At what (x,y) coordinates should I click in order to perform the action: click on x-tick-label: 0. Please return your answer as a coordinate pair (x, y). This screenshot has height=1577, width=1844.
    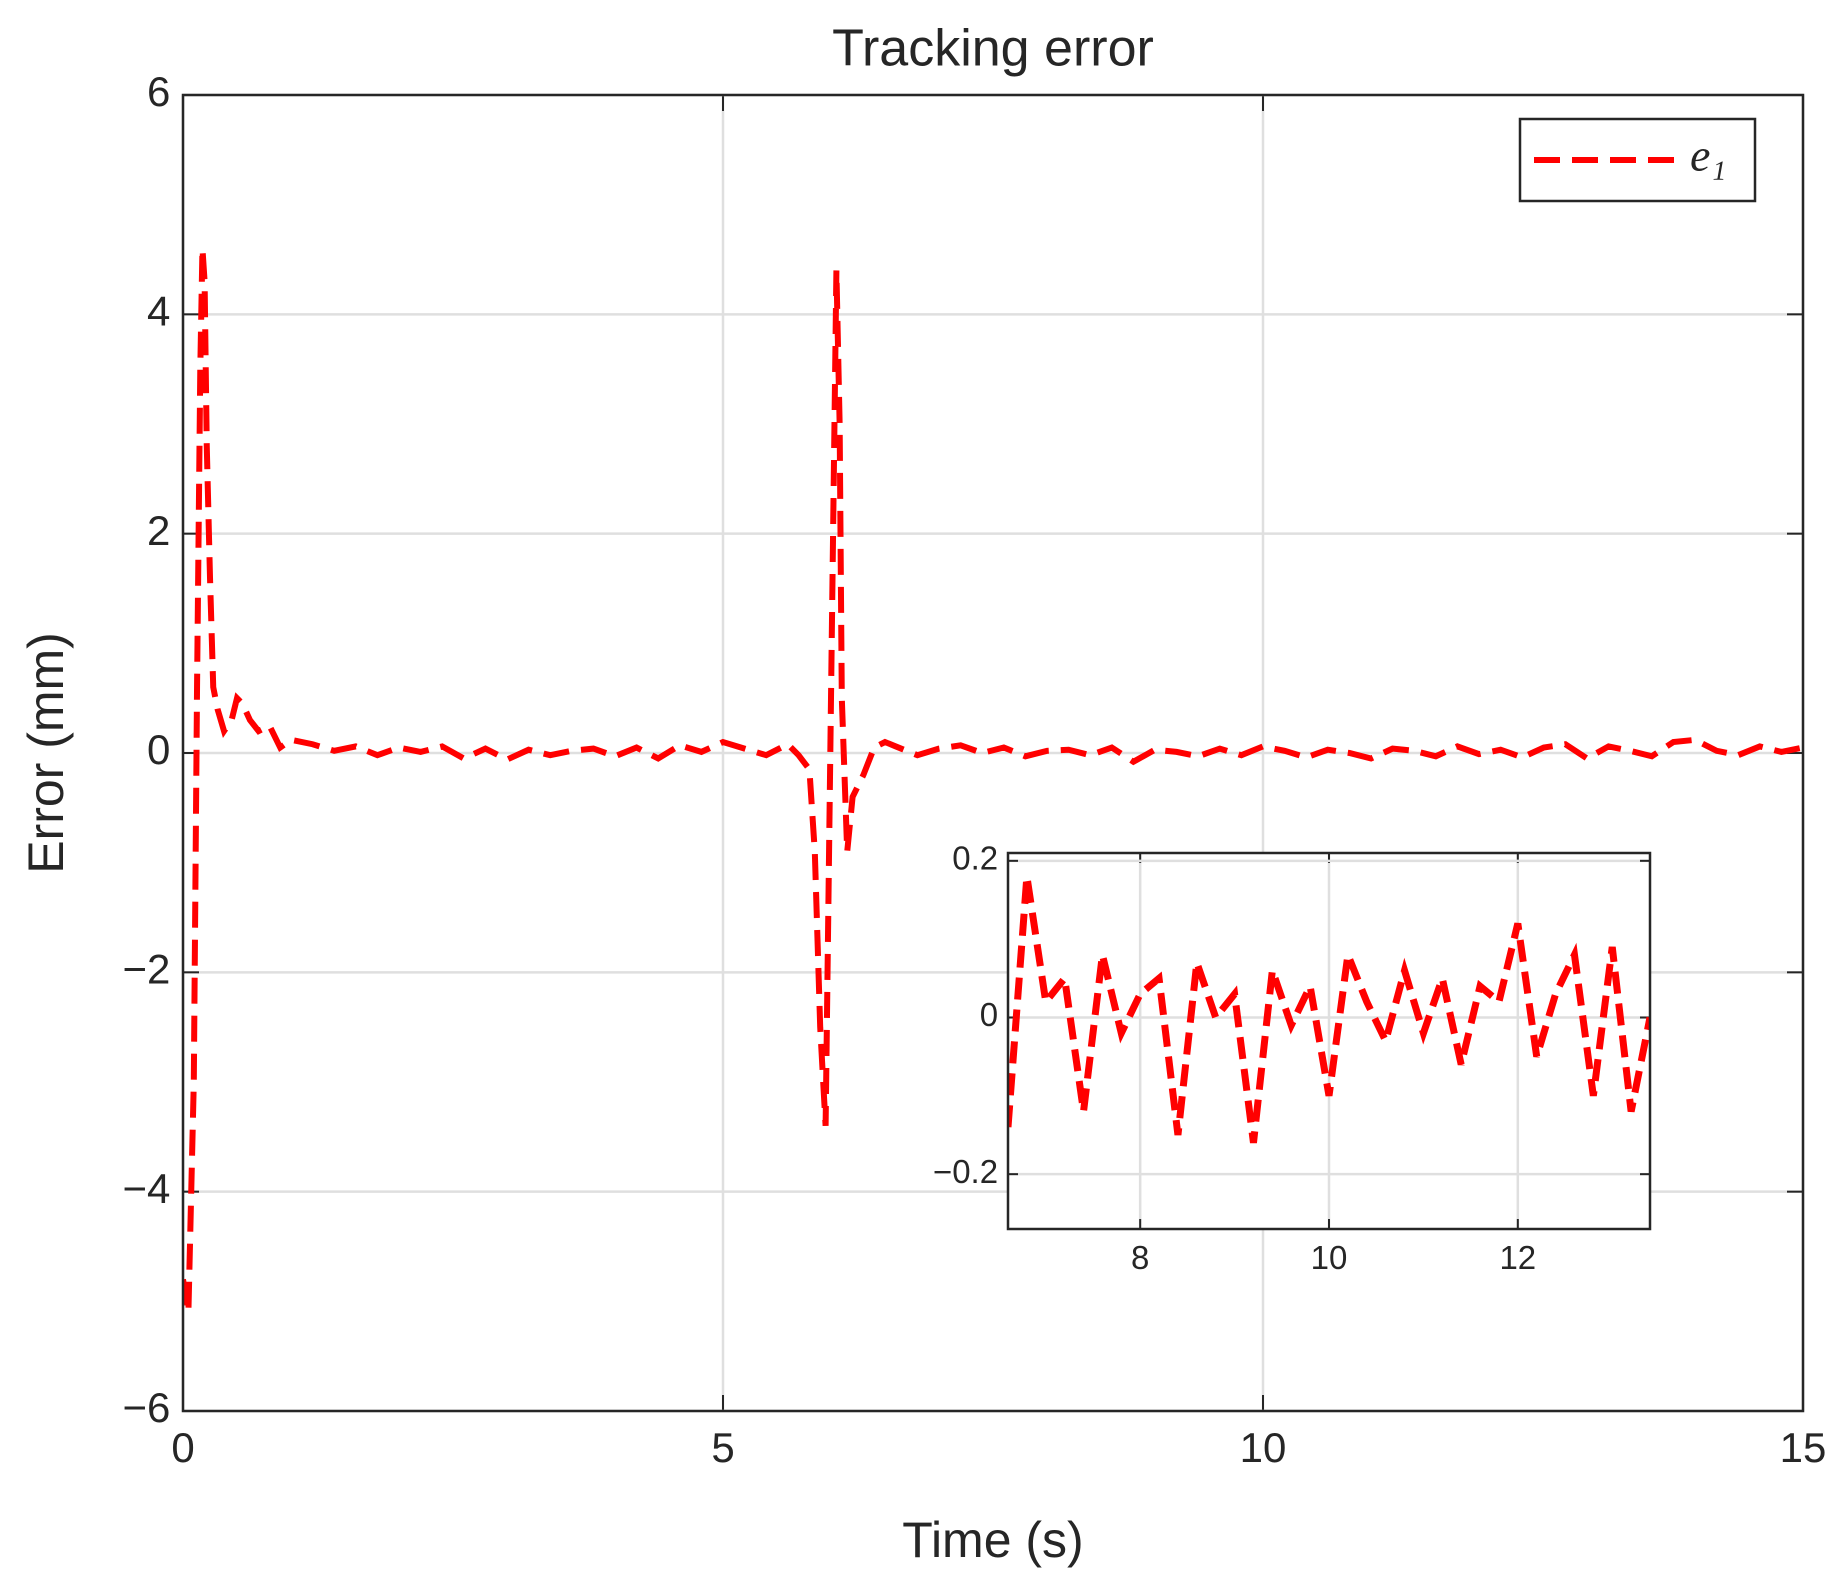
    Looking at the image, I should click on (182, 1447).